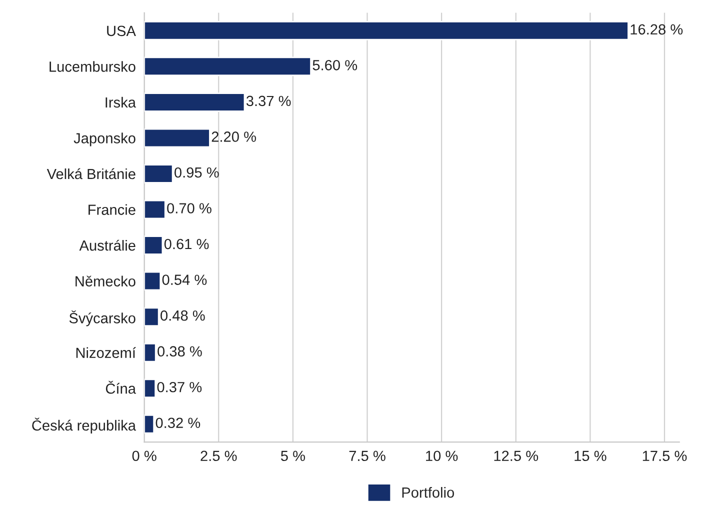 This screenshot has height=511, width=704. I want to click on data-label: 0.54 %, so click(184, 279).